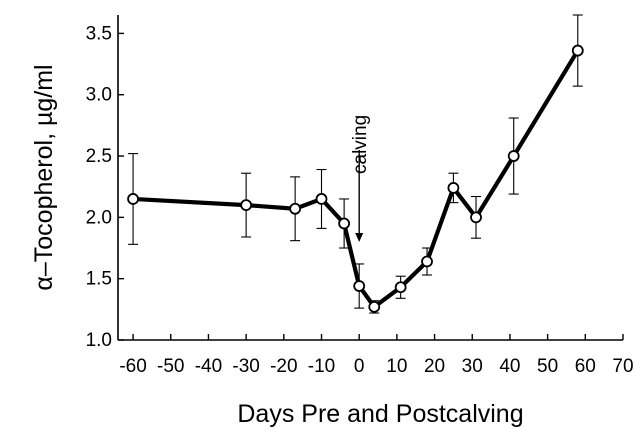 This screenshot has width=635, height=435. What do you see at coordinates (321, 366) in the screenshot?
I see `x-tick-label: -10` at bounding box center [321, 366].